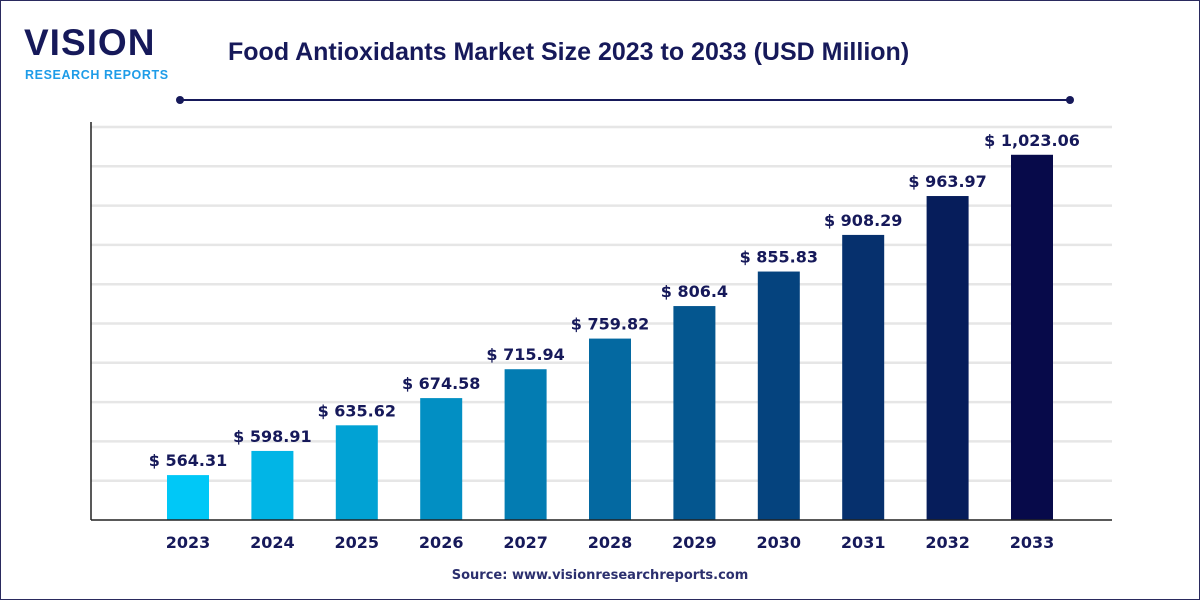  Describe the element at coordinates (610, 429) in the screenshot. I see `bar-2028` at that location.